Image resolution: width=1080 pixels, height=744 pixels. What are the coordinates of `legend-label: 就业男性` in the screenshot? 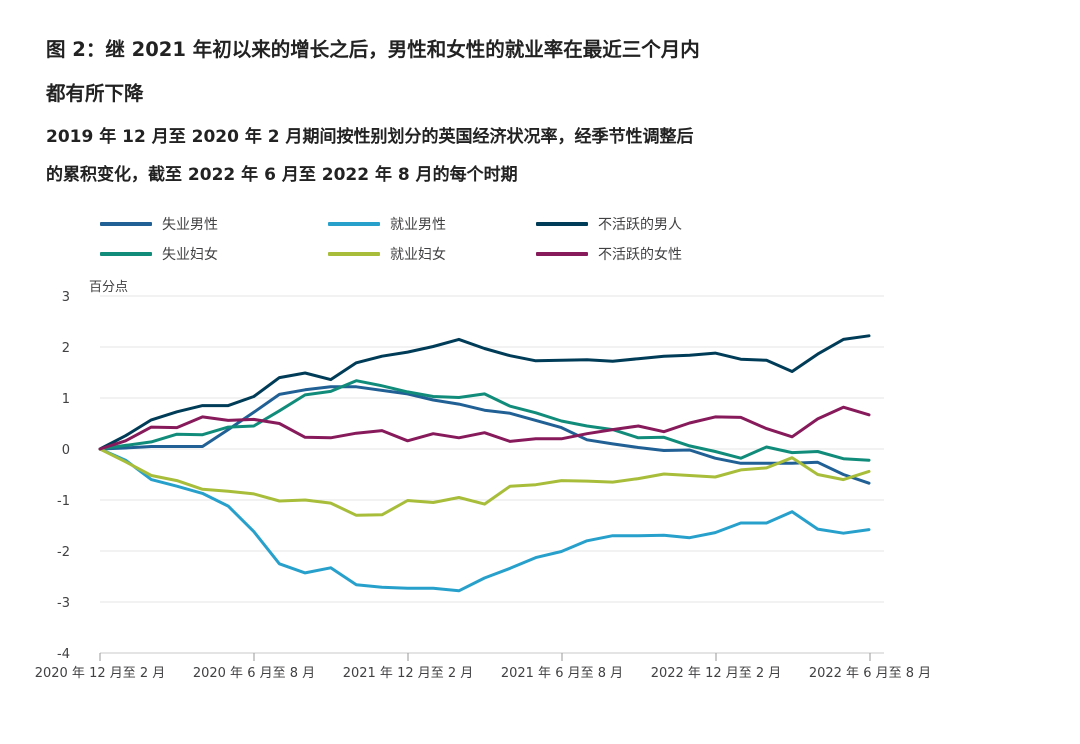 It's located at (418, 225).